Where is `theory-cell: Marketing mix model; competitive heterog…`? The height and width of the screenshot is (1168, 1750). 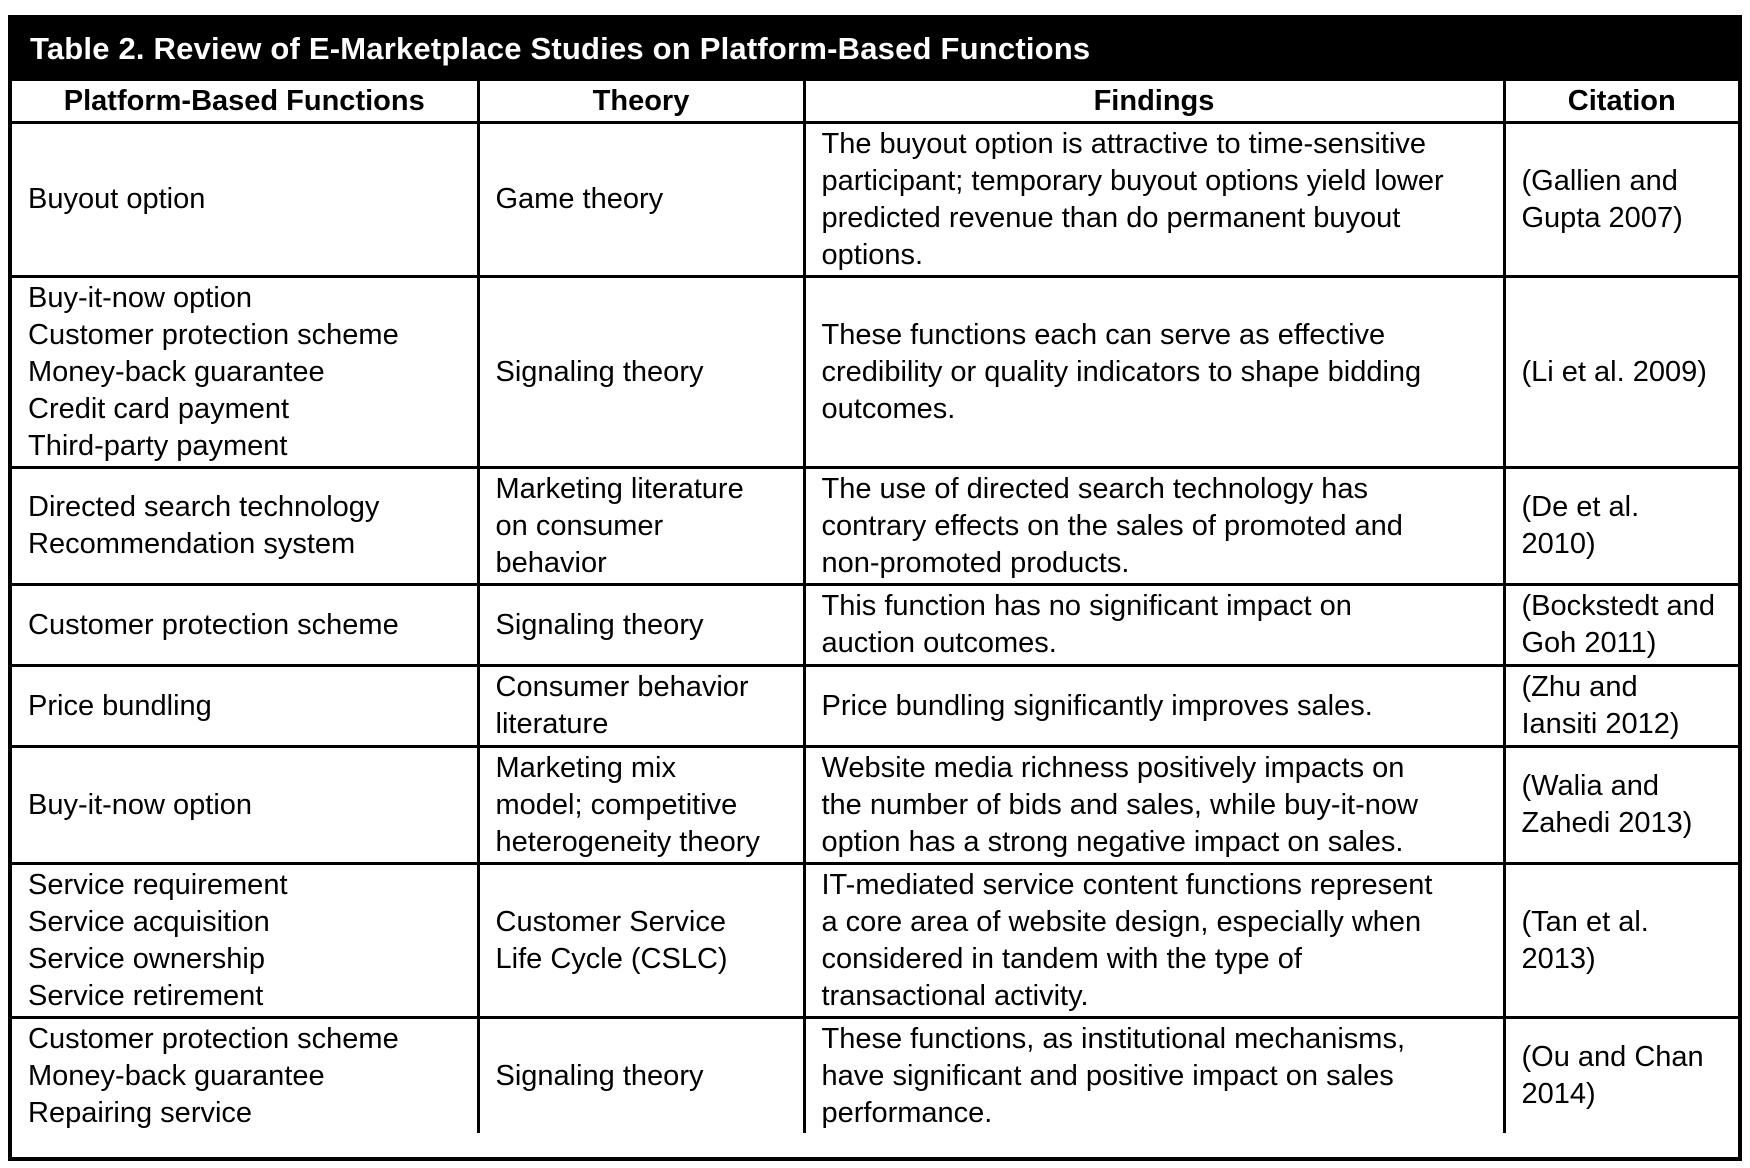 theory-cell: Marketing mix model; competitive heterog… is located at coordinates (641, 805).